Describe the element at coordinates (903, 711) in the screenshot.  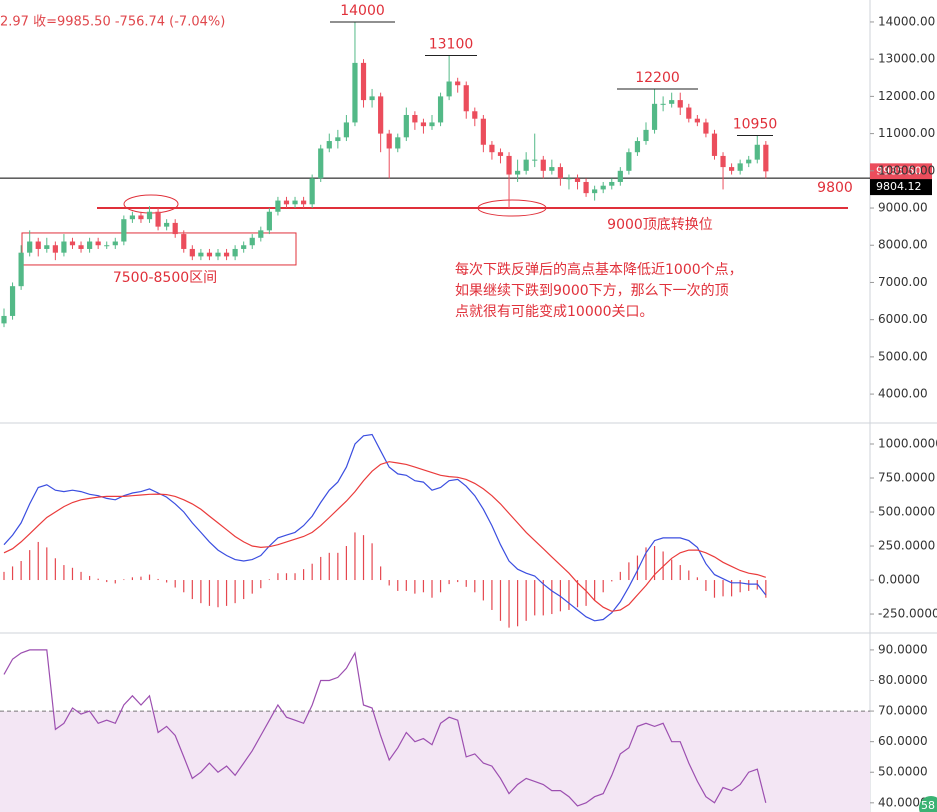
I see `y-tick-label: 70.0000` at that location.